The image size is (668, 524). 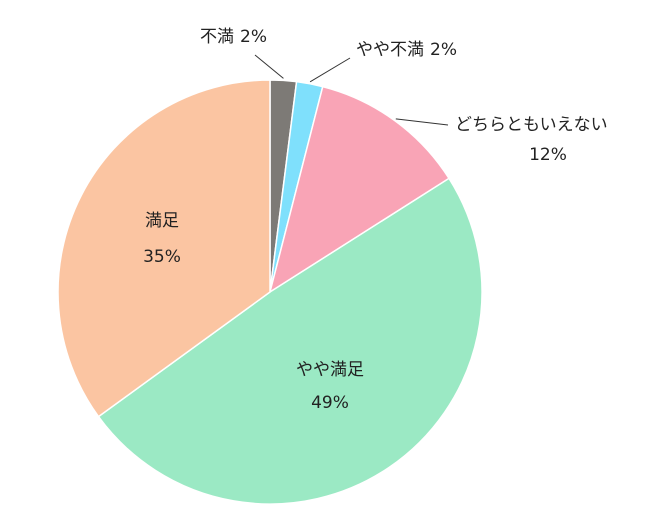 I want to click on label-yaya-manzoku-pct: 49%, so click(x=330, y=403).